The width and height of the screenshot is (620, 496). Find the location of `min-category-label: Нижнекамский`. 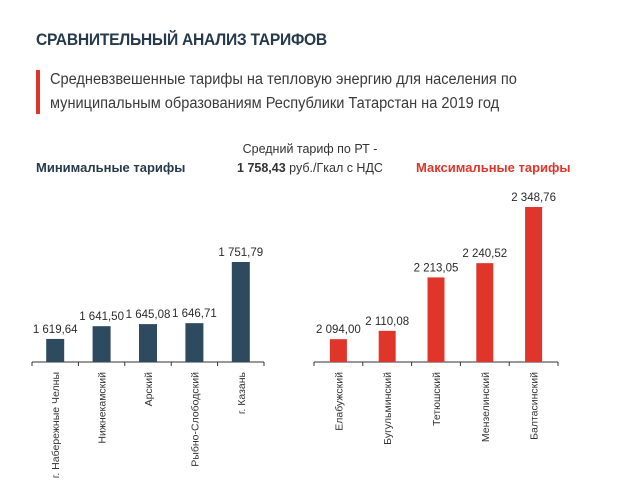

min-category-label: Нижнекамский is located at coordinates (103, 408).